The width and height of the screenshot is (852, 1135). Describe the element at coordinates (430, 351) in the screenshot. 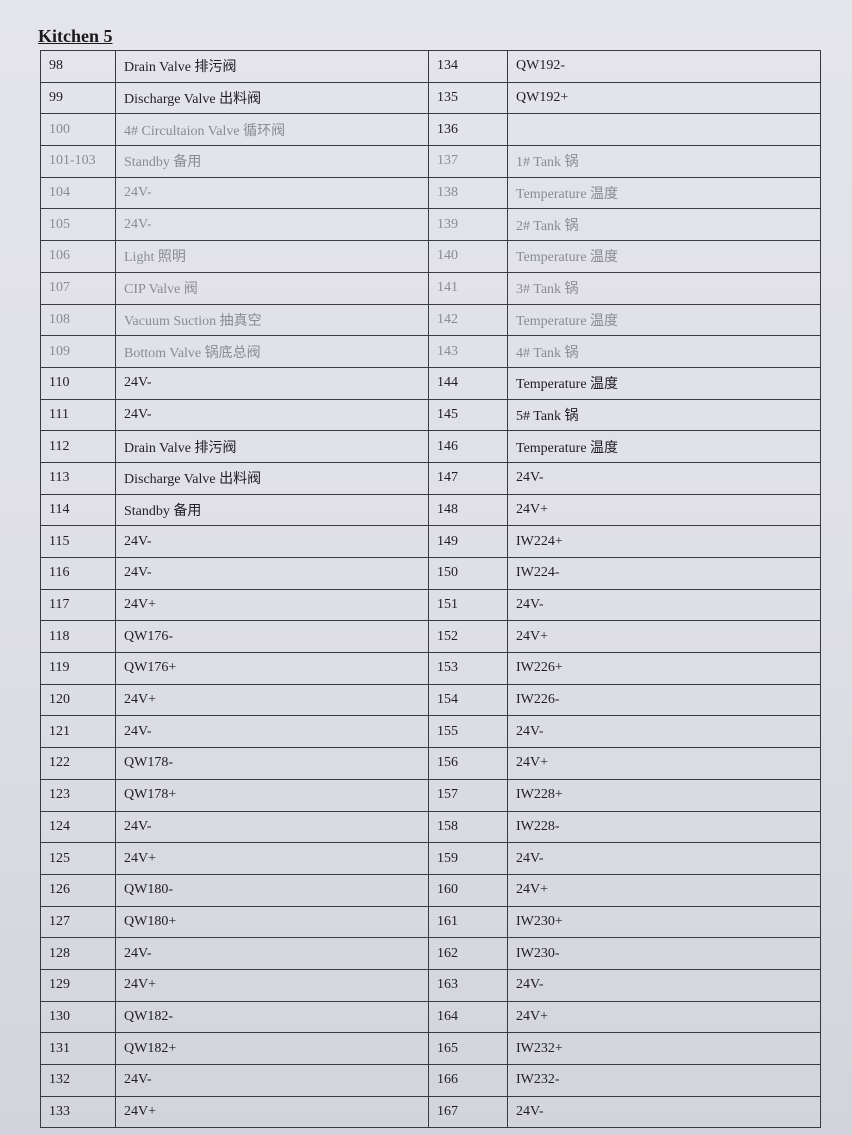

I see `table-row: 109 Bottom Valve 锅底总阀 143 4# Tank 锅` at that location.